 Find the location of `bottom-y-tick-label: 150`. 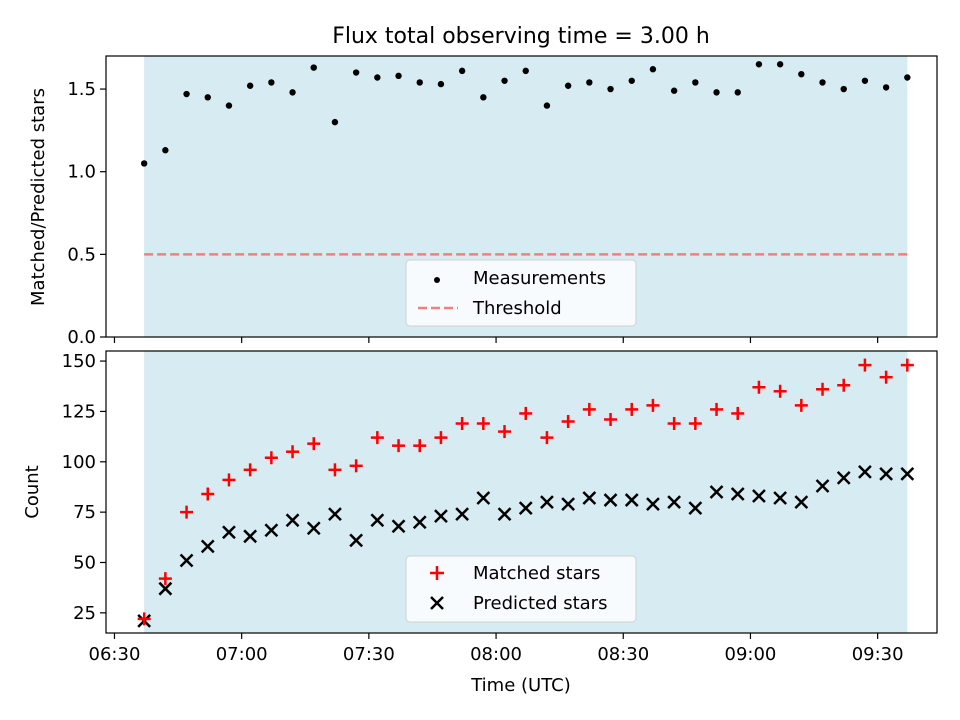

bottom-y-tick-label: 150 is located at coordinates (79, 361).